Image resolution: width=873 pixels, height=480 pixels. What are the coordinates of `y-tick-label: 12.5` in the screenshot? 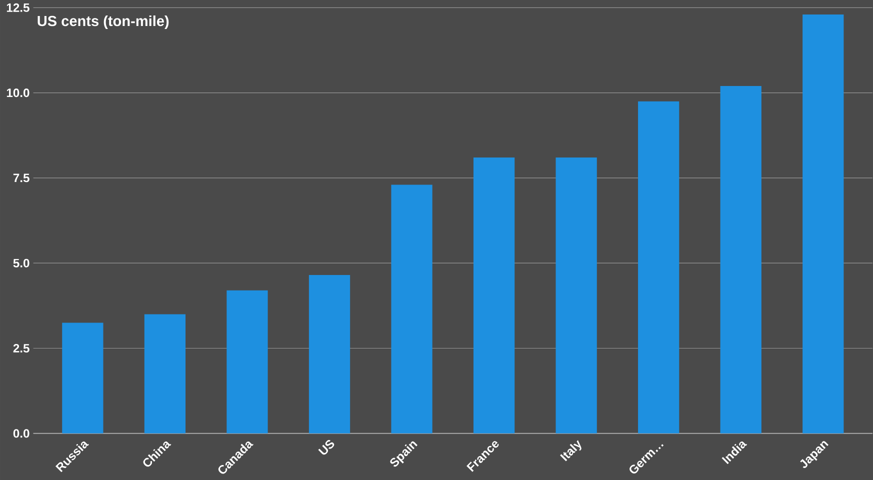 It's located at (18, 7).